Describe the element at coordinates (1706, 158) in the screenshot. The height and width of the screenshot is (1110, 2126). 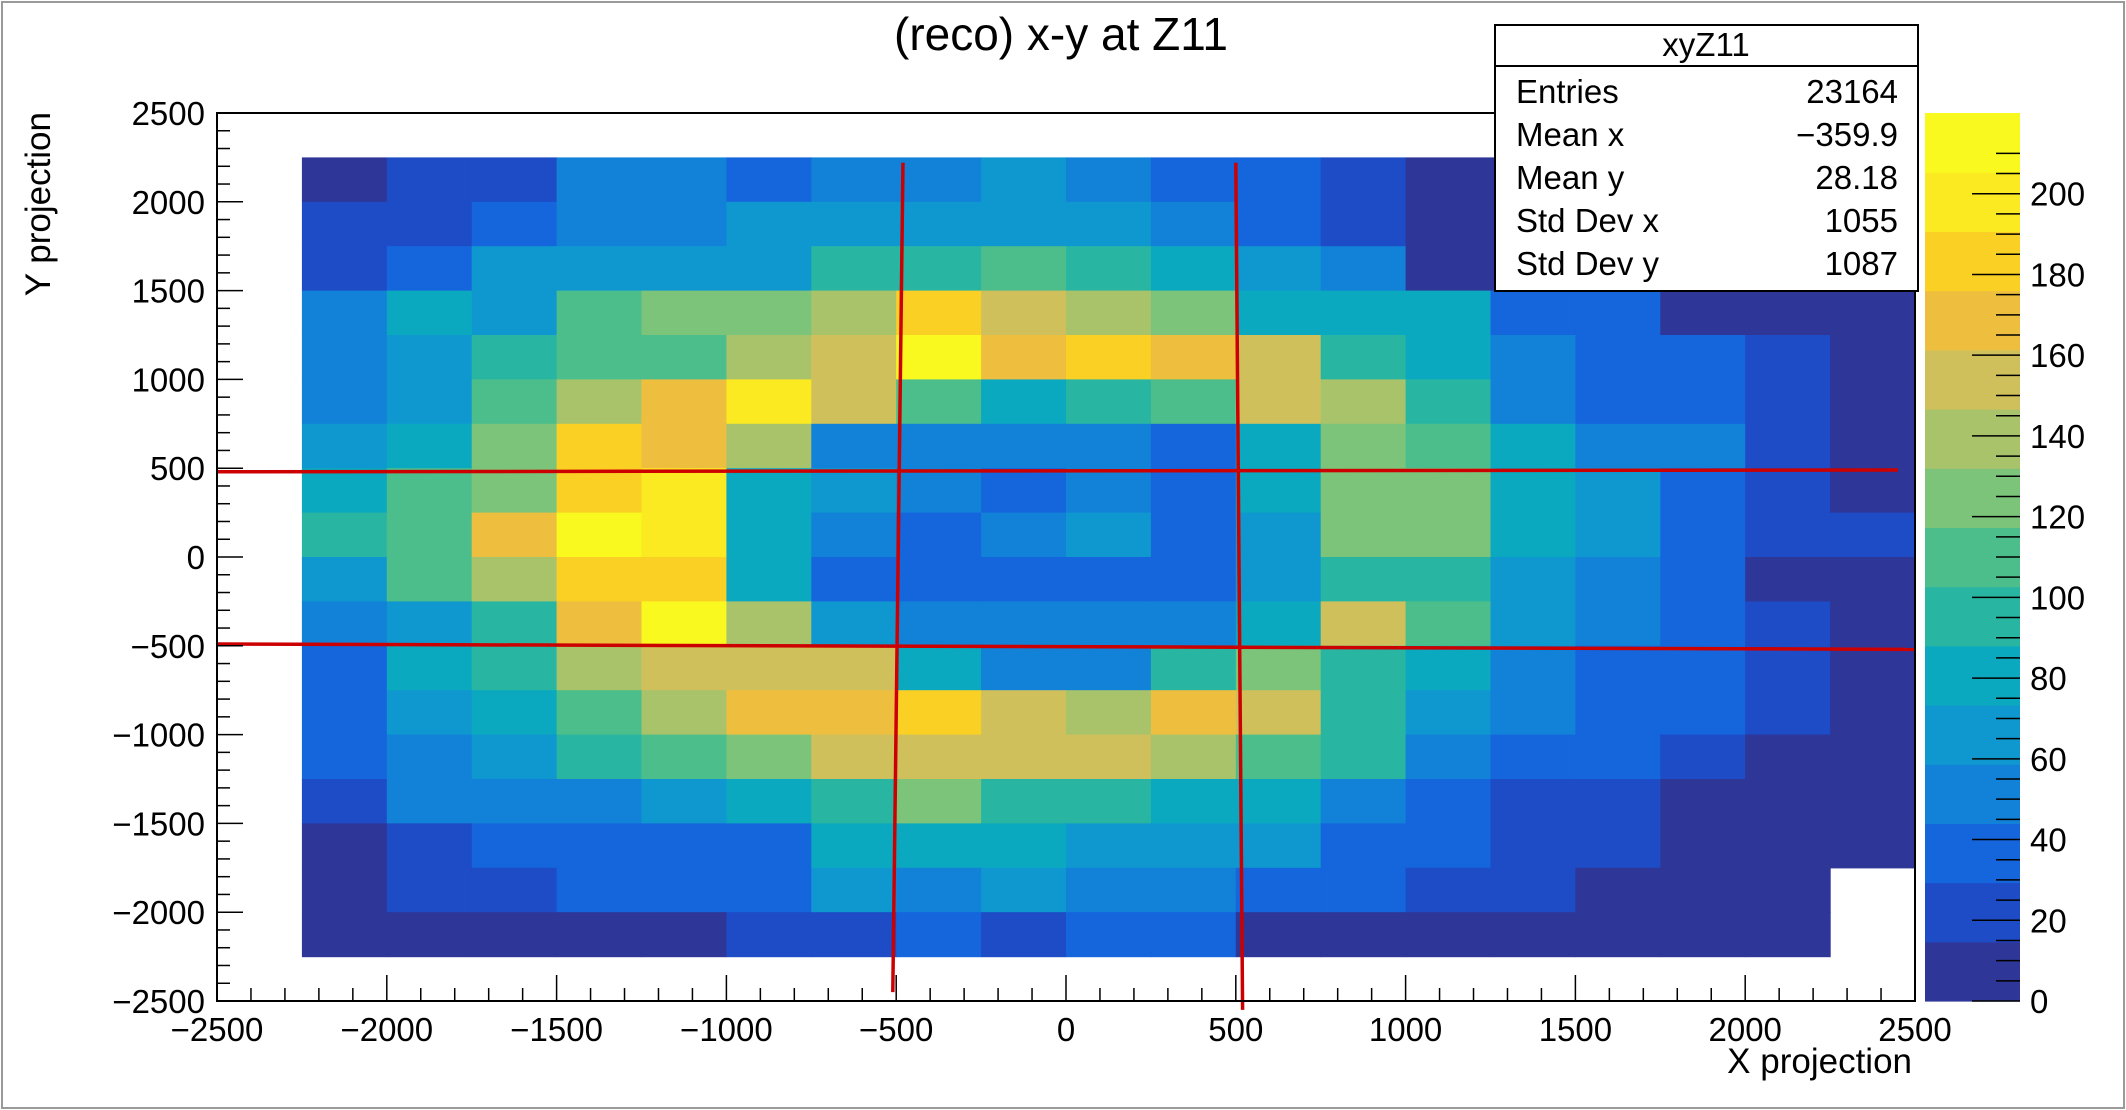
I see `stats-box-frame` at that location.